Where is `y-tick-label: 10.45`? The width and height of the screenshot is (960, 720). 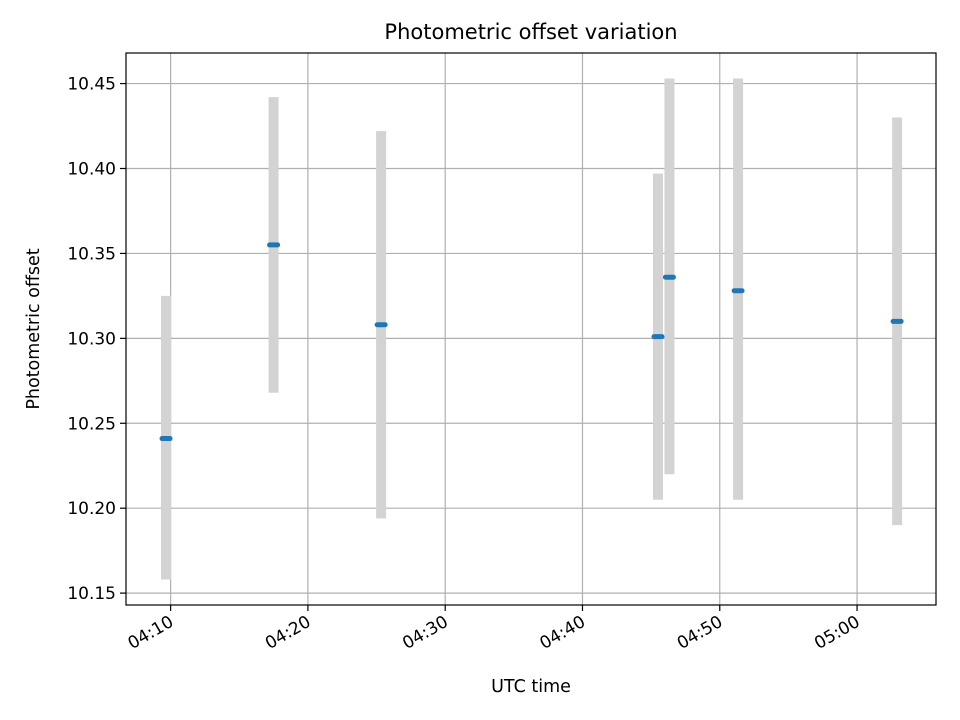
y-tick-label: 10.45 is located at coordinates (91, 85).